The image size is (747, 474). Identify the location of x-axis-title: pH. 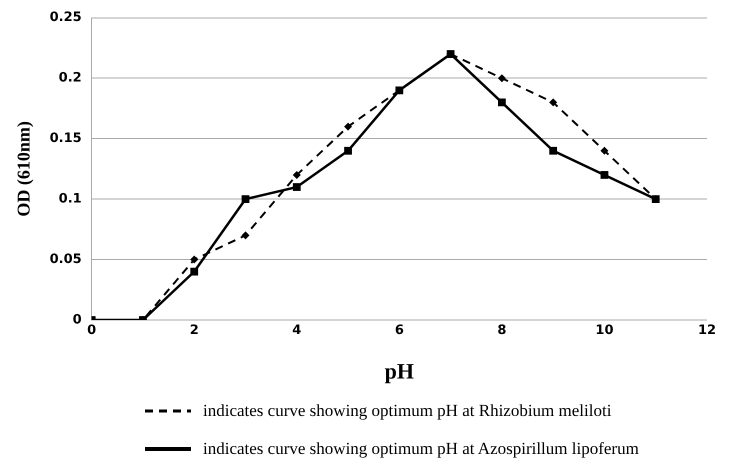
(399, 371).